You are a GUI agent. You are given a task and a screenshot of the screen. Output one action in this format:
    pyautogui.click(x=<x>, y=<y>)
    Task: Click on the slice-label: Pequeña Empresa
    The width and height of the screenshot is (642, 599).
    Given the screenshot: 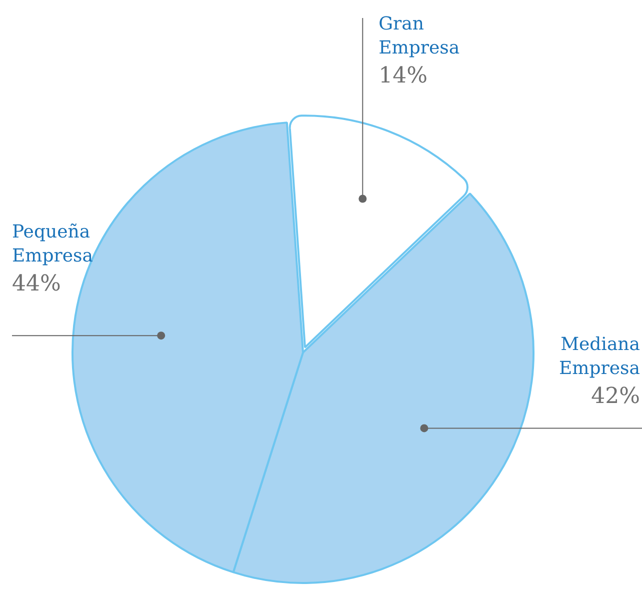 What is the action you would take?
    pyautogui.click(x=53, y=243)
    